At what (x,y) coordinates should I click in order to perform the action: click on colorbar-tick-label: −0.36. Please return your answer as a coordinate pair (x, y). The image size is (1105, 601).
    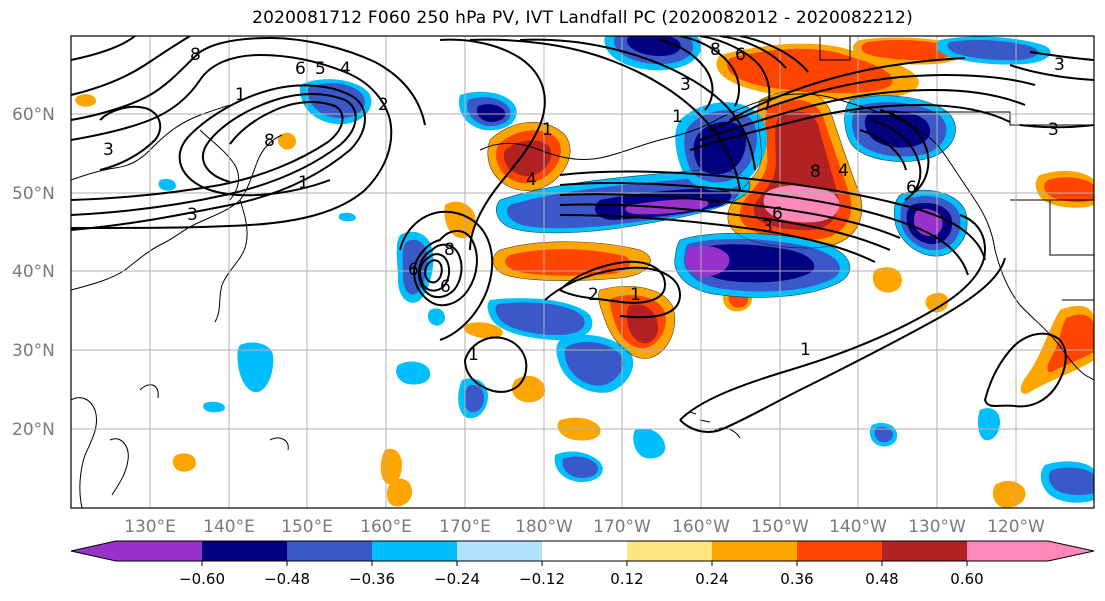
    Looking at the image, I should click on (372, 579).